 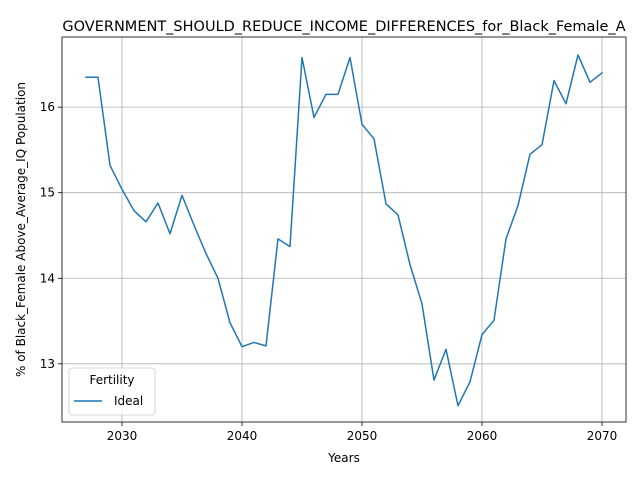 I want to click on y-tick-label-16: 16, so click(x=47, y=107).